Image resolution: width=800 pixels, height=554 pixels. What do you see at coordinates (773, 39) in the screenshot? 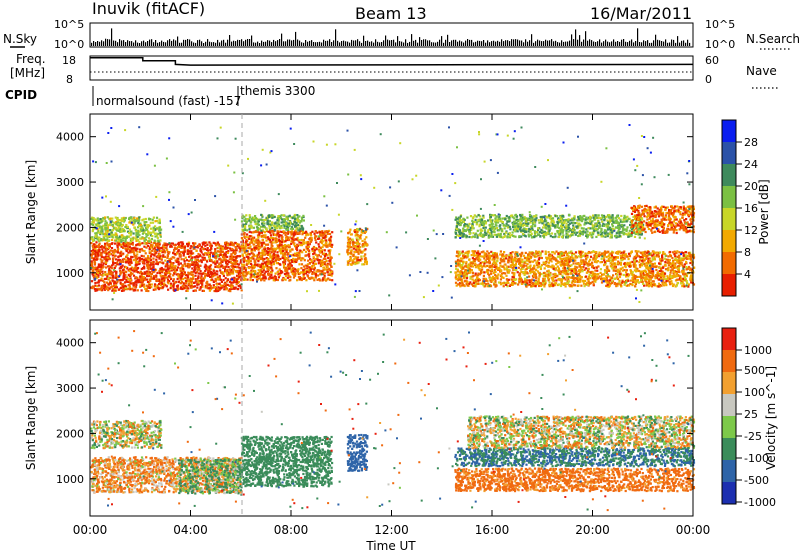
I see `nsearch-label: N.Search` at bounding box center [773, 39].